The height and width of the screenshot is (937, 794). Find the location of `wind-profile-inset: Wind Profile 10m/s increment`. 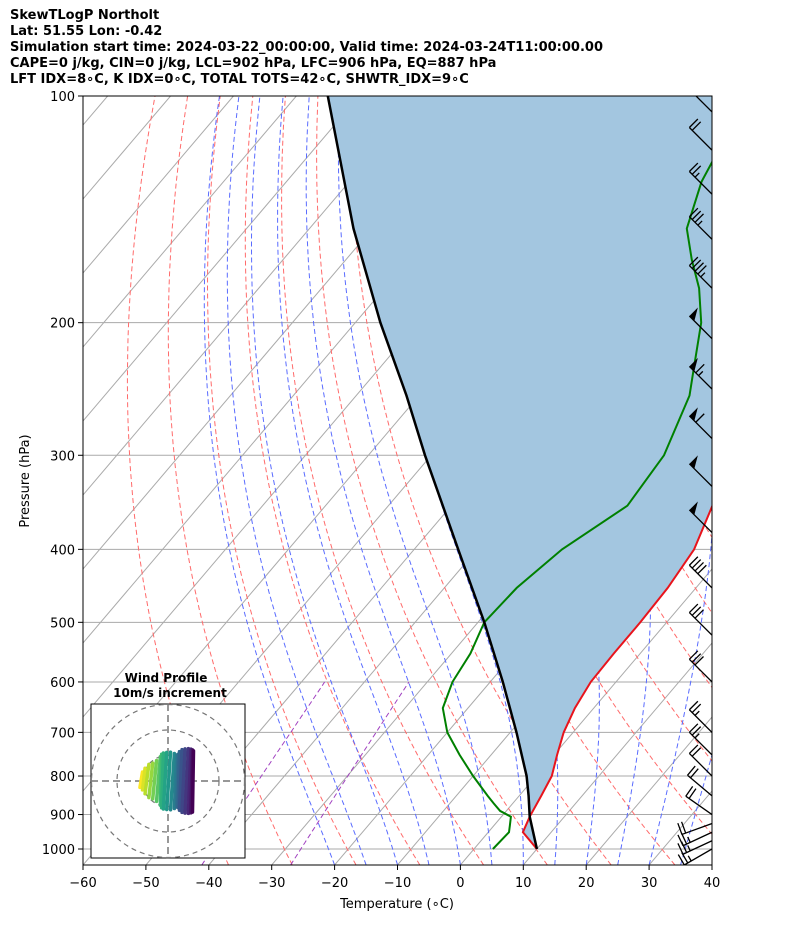

wind-profile-inset: Wind Profile 10m/s increment is located at coordinates (168, 765).